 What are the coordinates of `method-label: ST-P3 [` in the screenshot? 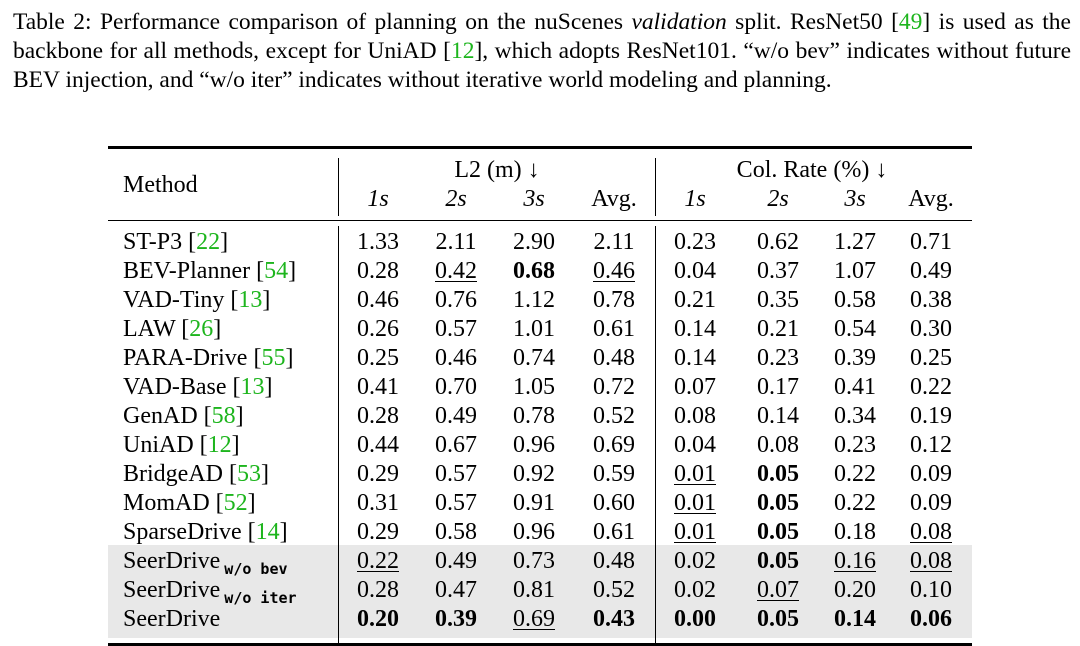 It's located at (160, 242).